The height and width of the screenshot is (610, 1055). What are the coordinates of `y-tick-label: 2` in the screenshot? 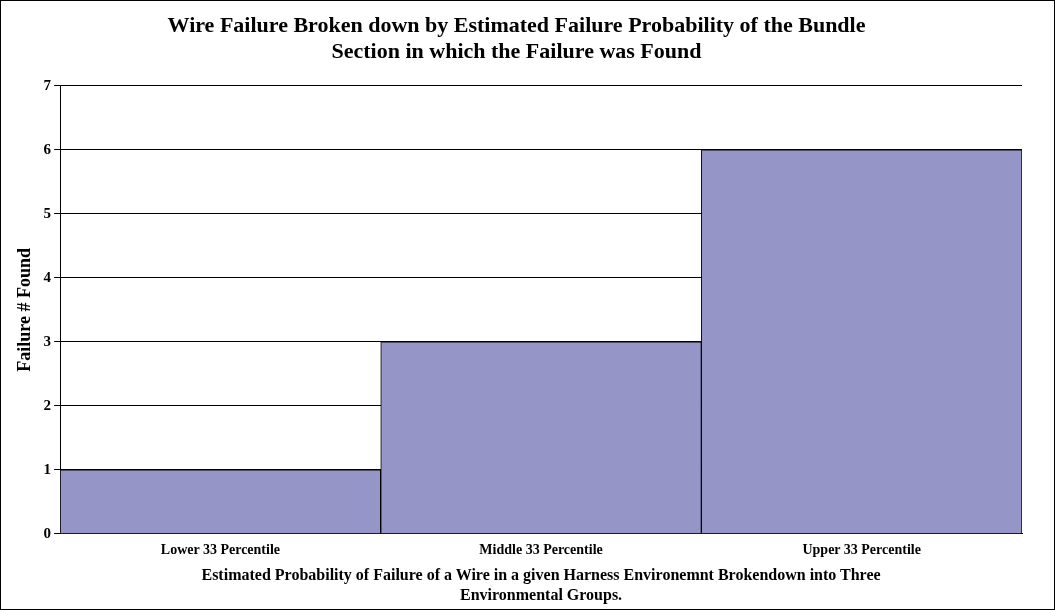 It's located at (47, 404).